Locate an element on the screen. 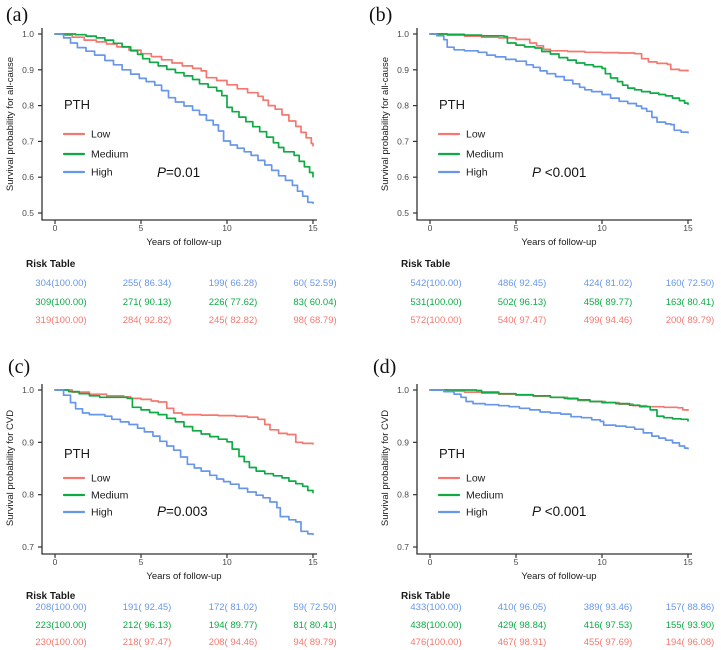 The image size is (721, 650). panel-letter: (c) is located at coordinates (19, 367).